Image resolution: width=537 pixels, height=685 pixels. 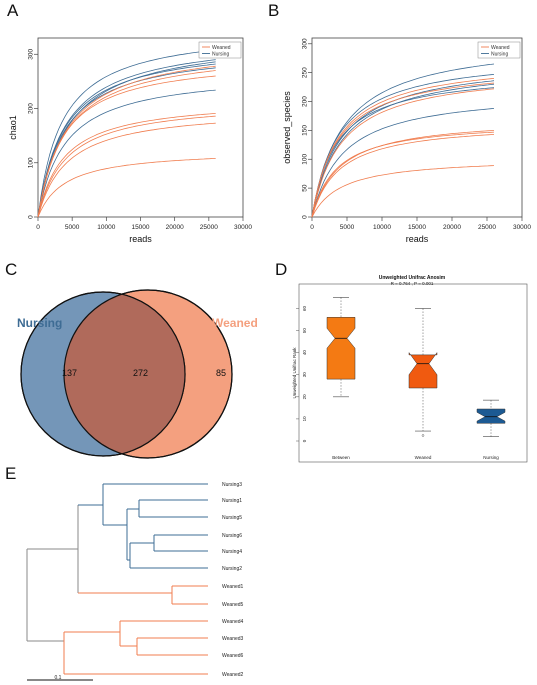 I want to click on leaf-label: Weaned4, so click(x=233, y=622).